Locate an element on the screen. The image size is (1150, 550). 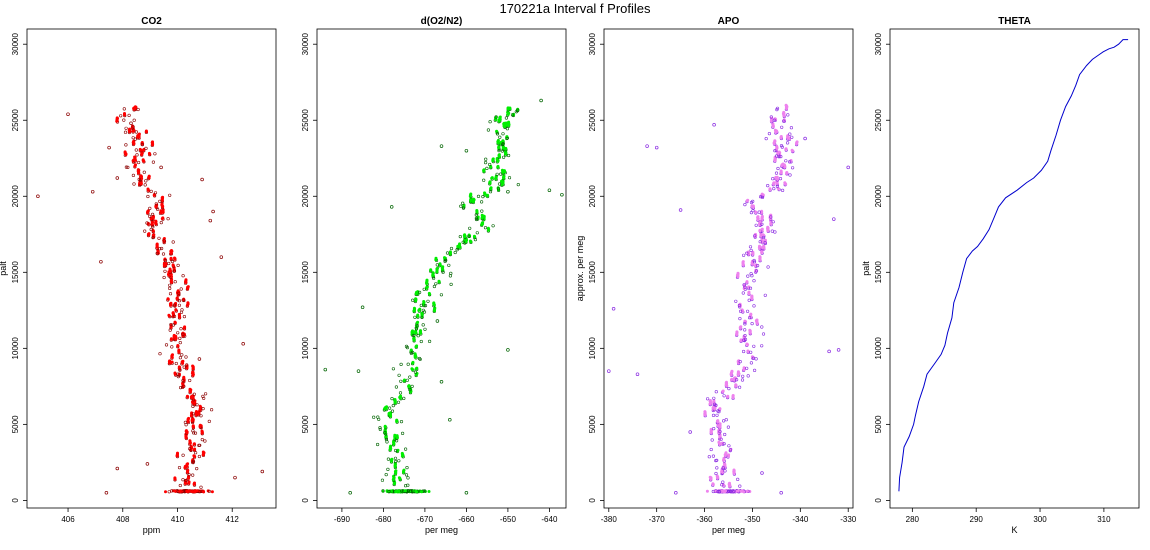
o2n2-x-tick-label: -690 is located at coordinates (342, 519).